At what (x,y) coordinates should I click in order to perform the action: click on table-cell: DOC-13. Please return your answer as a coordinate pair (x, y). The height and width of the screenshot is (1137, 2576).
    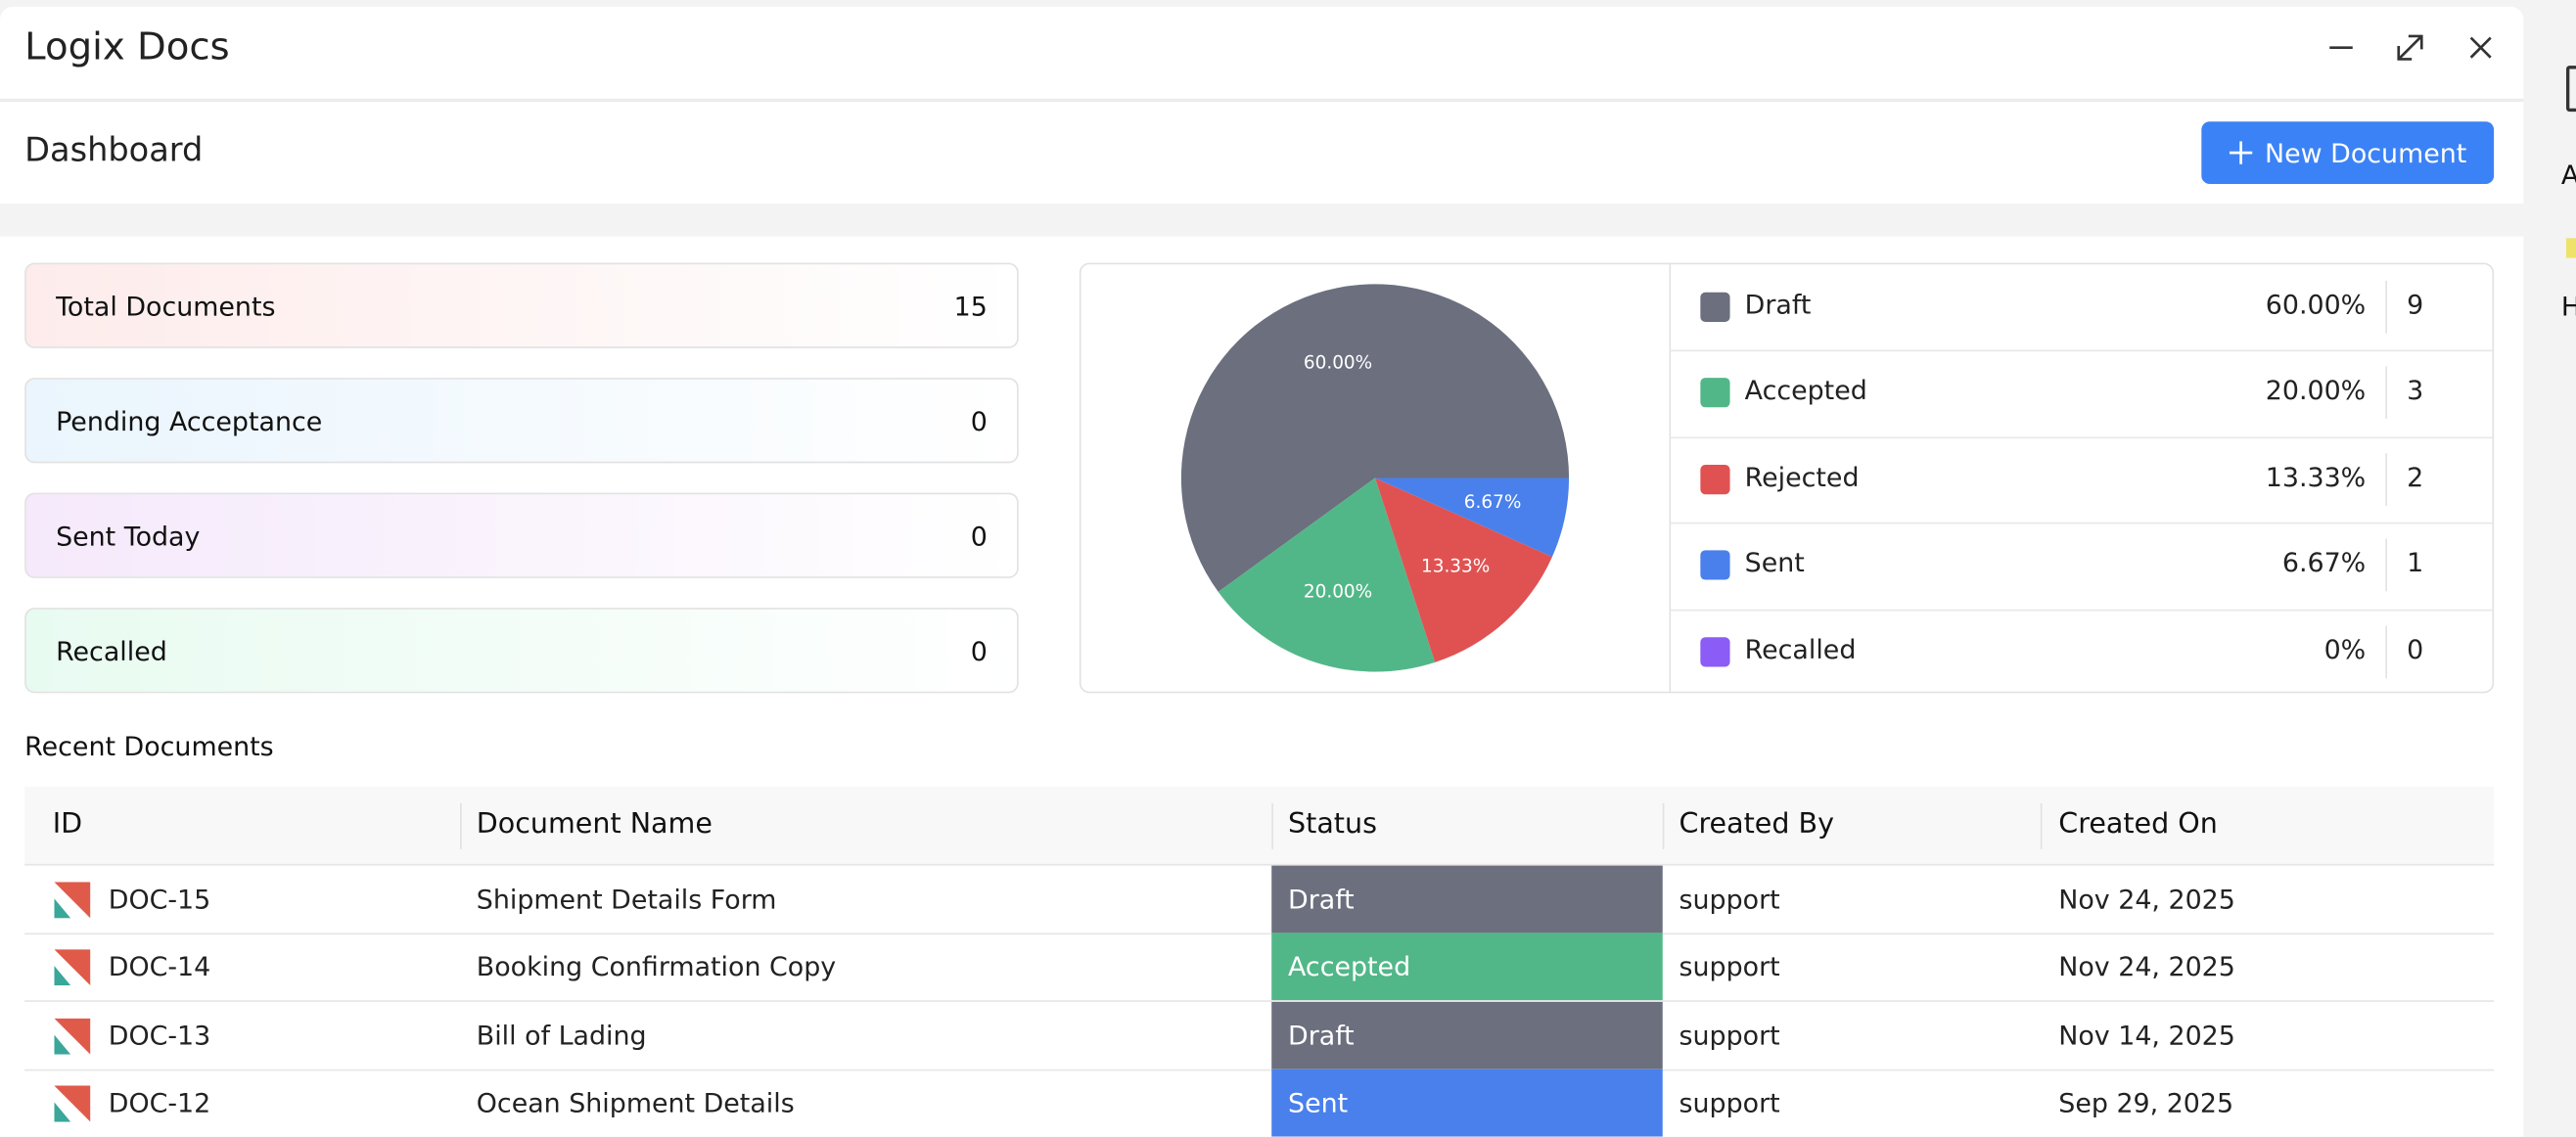
    Looking at the image, I should click on (159, 1035).